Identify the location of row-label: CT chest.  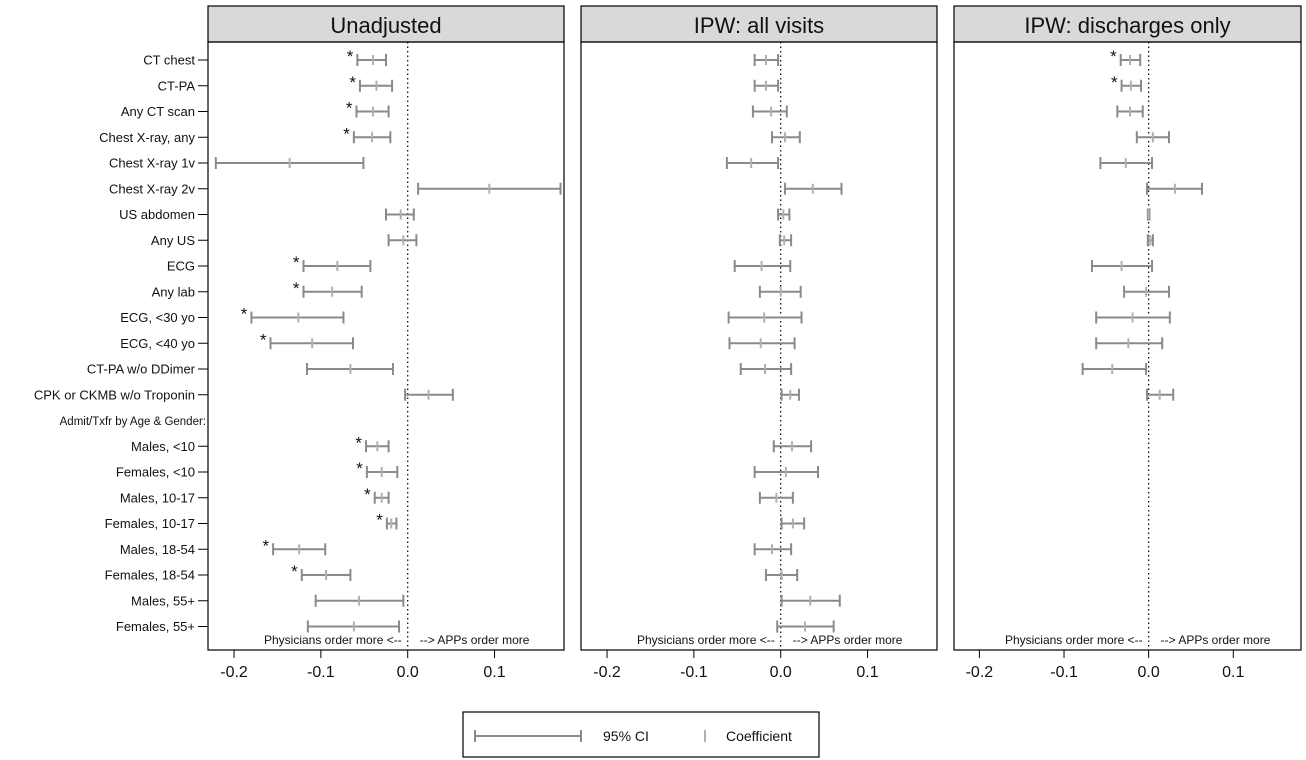
(169, 60).